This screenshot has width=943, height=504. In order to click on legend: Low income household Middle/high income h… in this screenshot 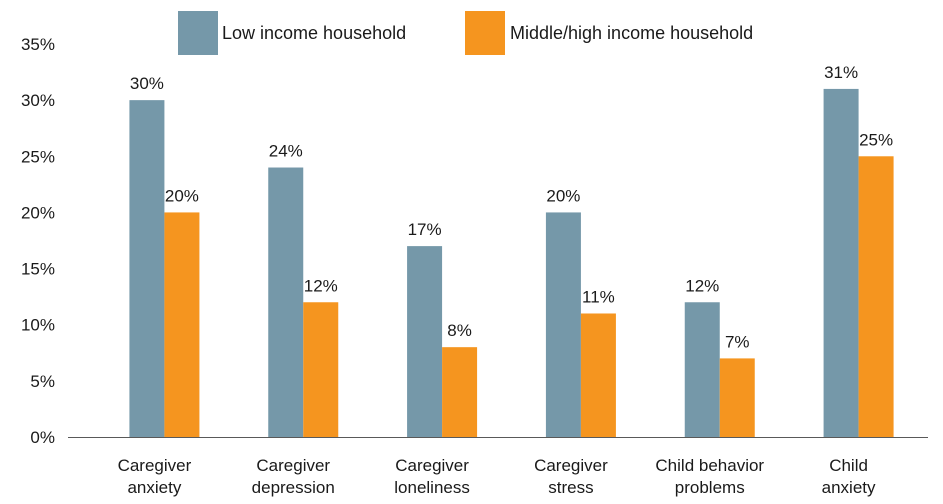, I will do `click(465, 33)`.